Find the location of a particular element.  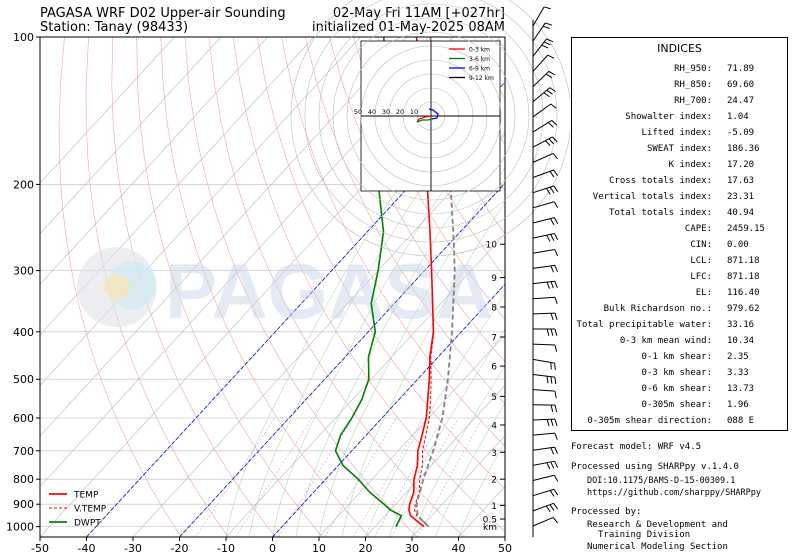

index-value: 116.40 is located at coordinates (743, 293).